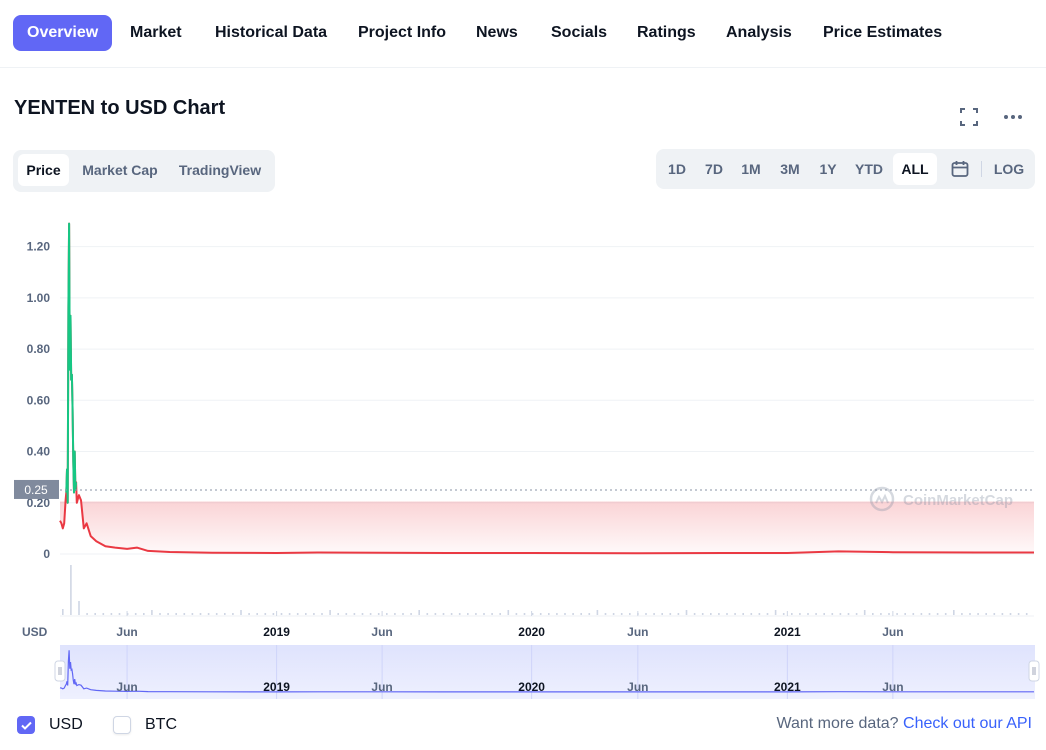  Describe the element at coordinates (828, 169) in the screenshot. I see `range-1y: 1Y` at that location.